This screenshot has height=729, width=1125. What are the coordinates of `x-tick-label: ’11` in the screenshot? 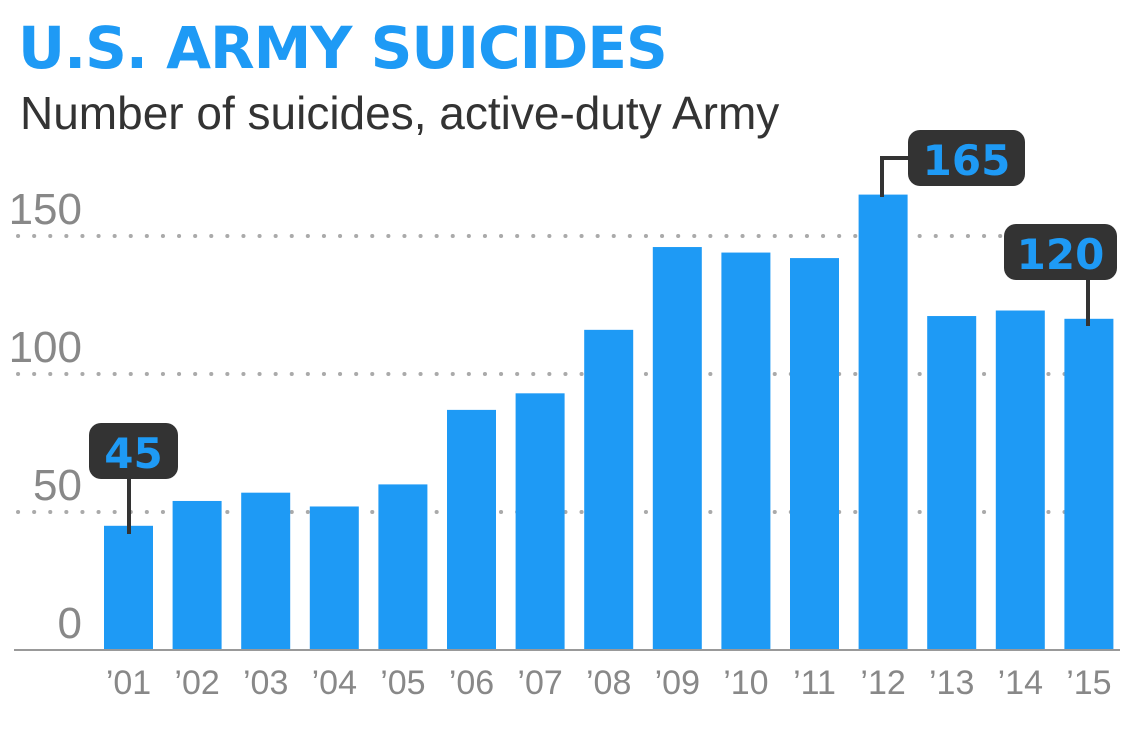 It's located at (814, 683).